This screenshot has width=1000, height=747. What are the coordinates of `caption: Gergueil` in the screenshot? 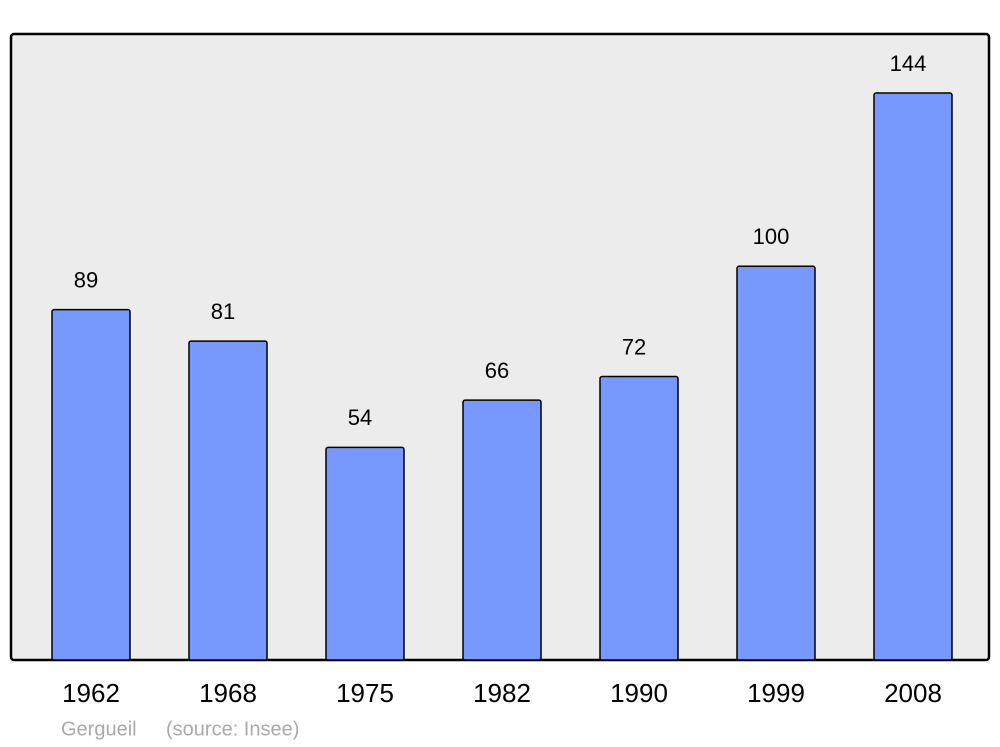 It's located at (99, 729).